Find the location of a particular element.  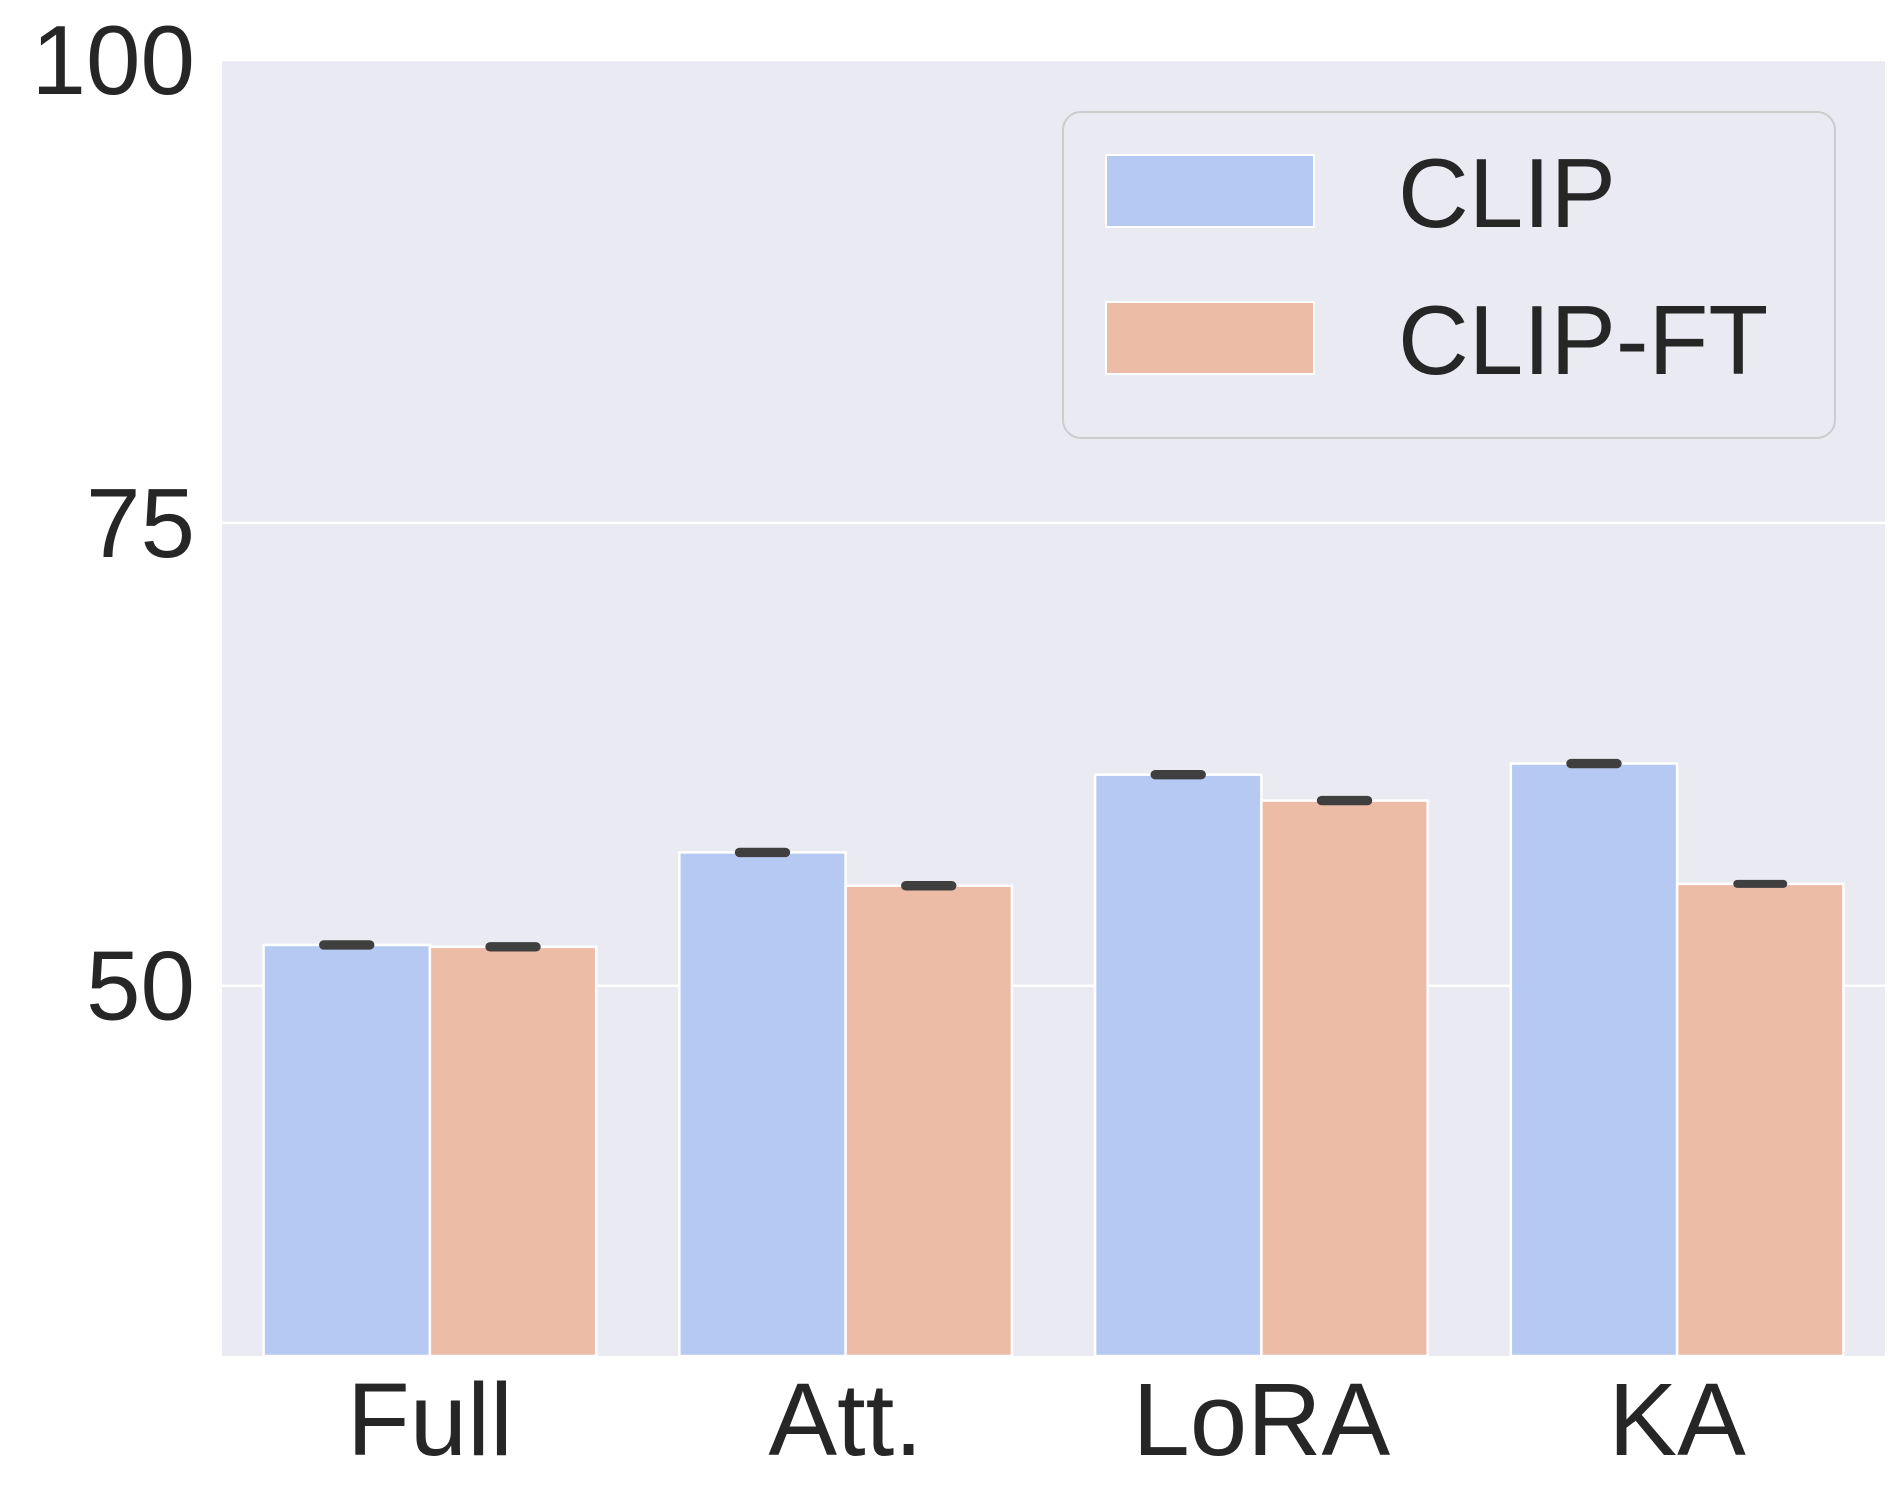

error-bars is located at coordinates (1053, 855).